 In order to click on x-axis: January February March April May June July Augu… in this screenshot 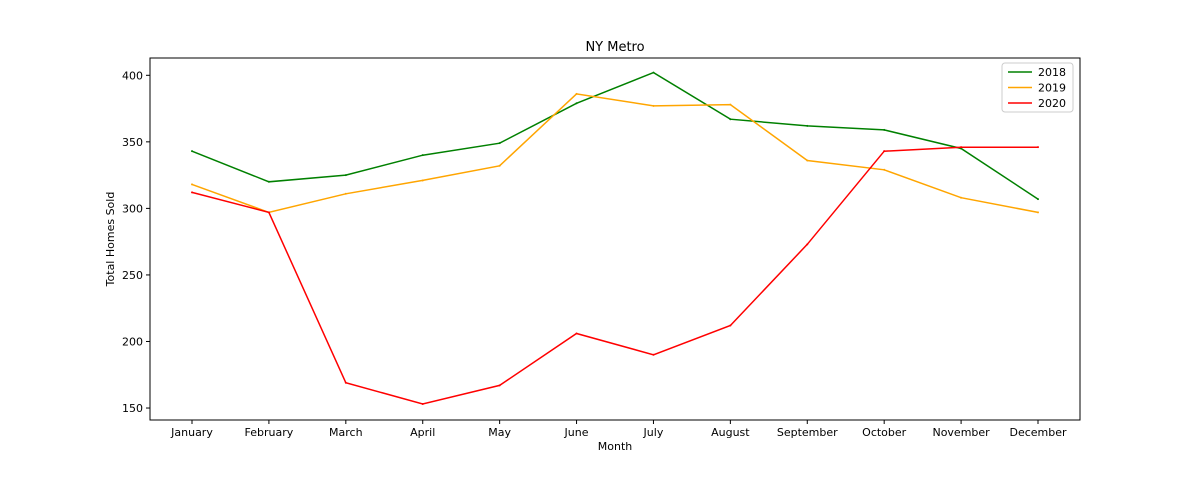, I will do `click(618, 429)`.